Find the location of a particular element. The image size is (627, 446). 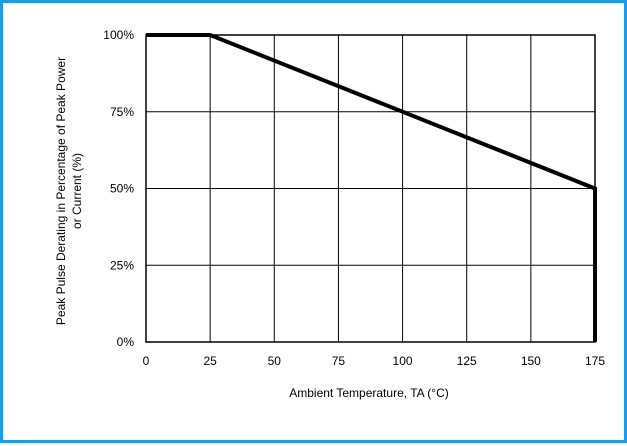

x-tick-label: 75 is located at coordinates (339, 361).